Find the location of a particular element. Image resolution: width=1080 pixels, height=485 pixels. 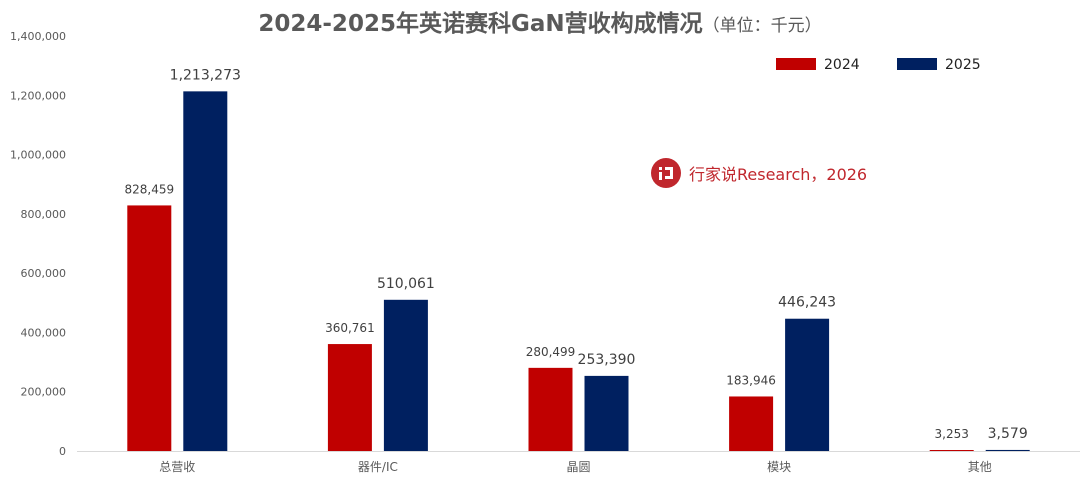

legend-label-2024: 2024 is located at coordinates (842, 65).